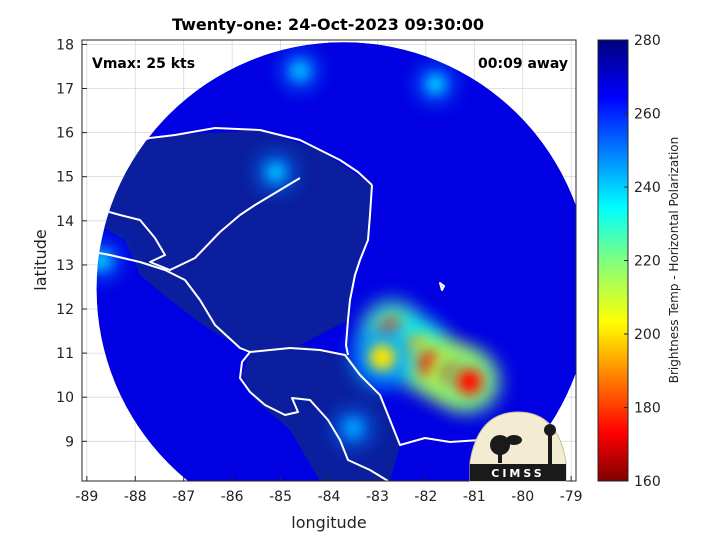 This screenshot has width=720, height=540. What do you see at coordinates (65, 398) in the screenshot?
I see `y-tick-label: 10` at bounding box center [65, 398].